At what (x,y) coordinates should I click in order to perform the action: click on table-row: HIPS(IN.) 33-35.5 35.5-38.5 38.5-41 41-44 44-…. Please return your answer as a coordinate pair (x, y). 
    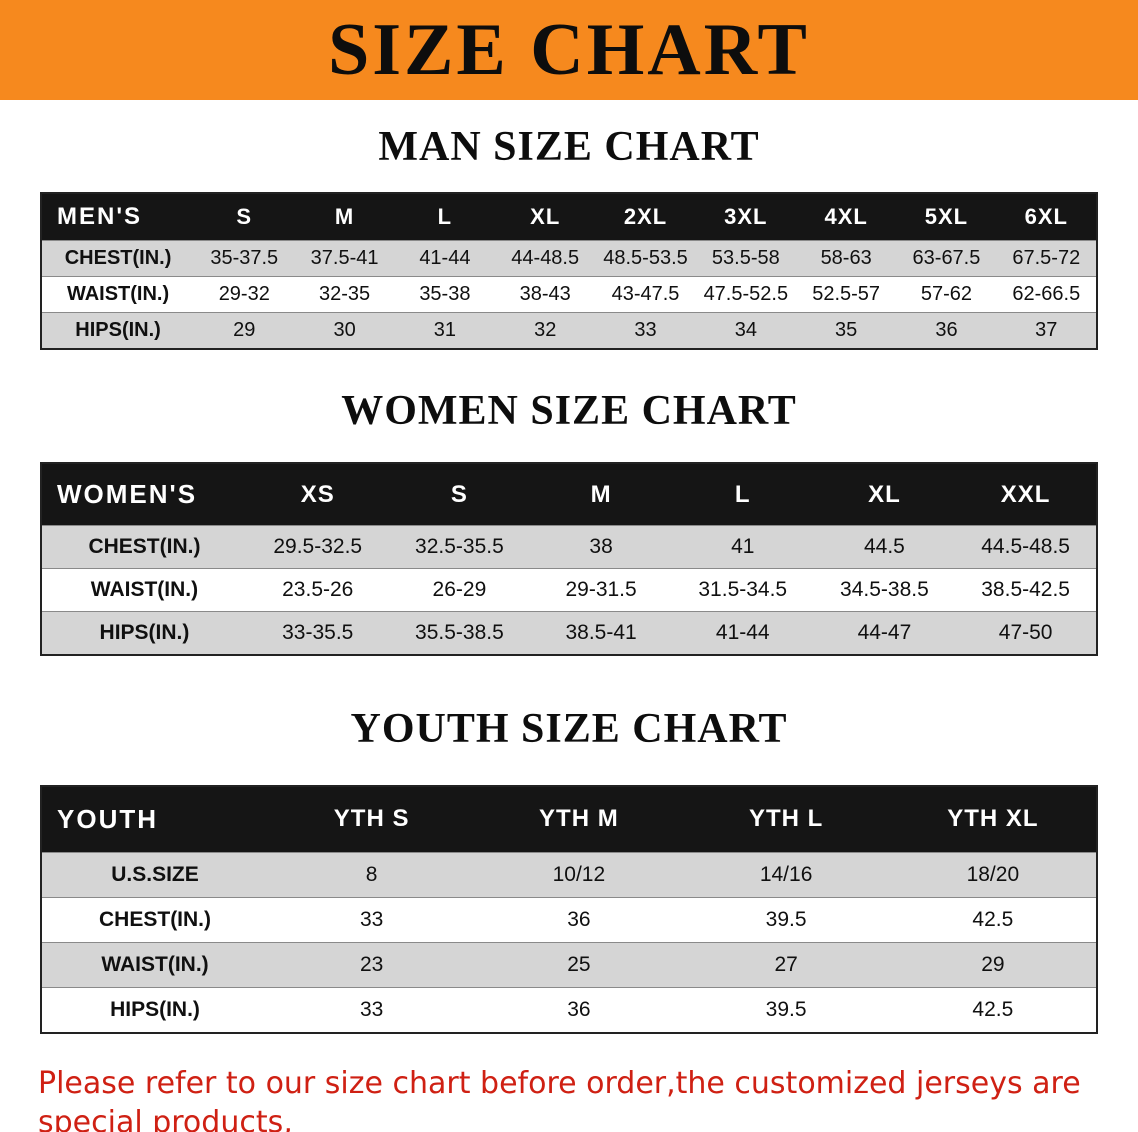
    Looking at the image, I should click on (569, 633).